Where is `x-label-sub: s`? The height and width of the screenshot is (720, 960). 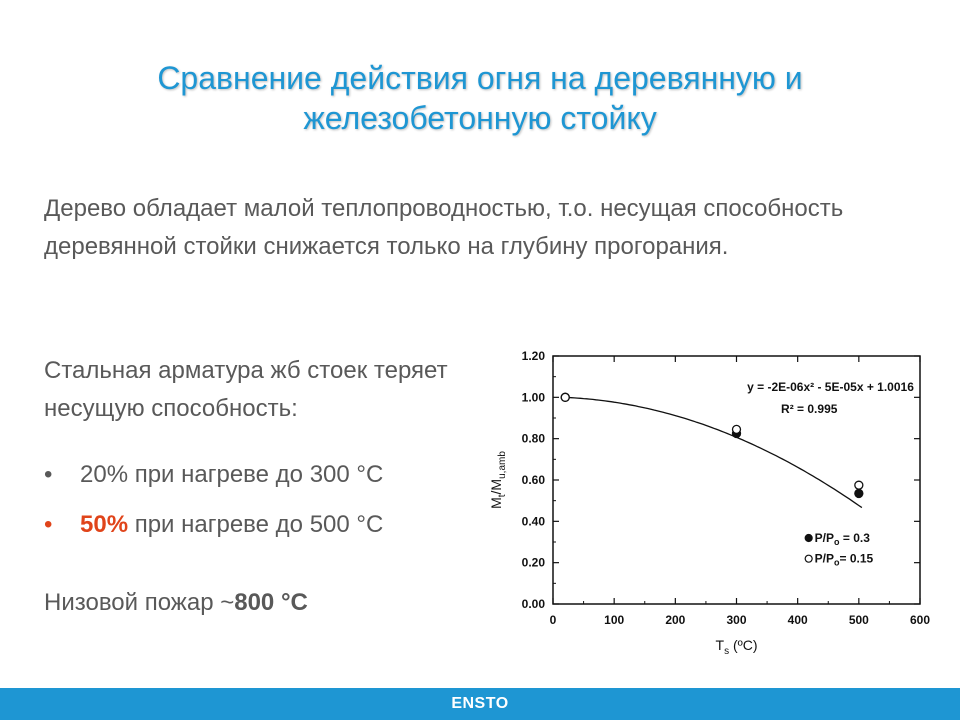
x-label-sub: s is located at coordinates (726, 651).